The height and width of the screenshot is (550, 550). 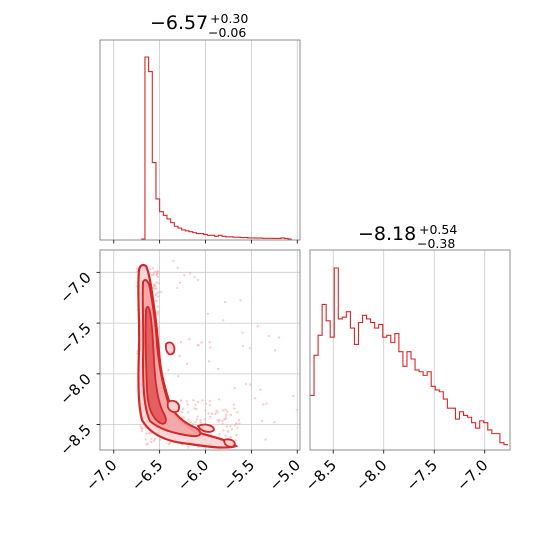 I want to click on tick-label-joint-y-0: −7.0, so click(x=75, y=287).